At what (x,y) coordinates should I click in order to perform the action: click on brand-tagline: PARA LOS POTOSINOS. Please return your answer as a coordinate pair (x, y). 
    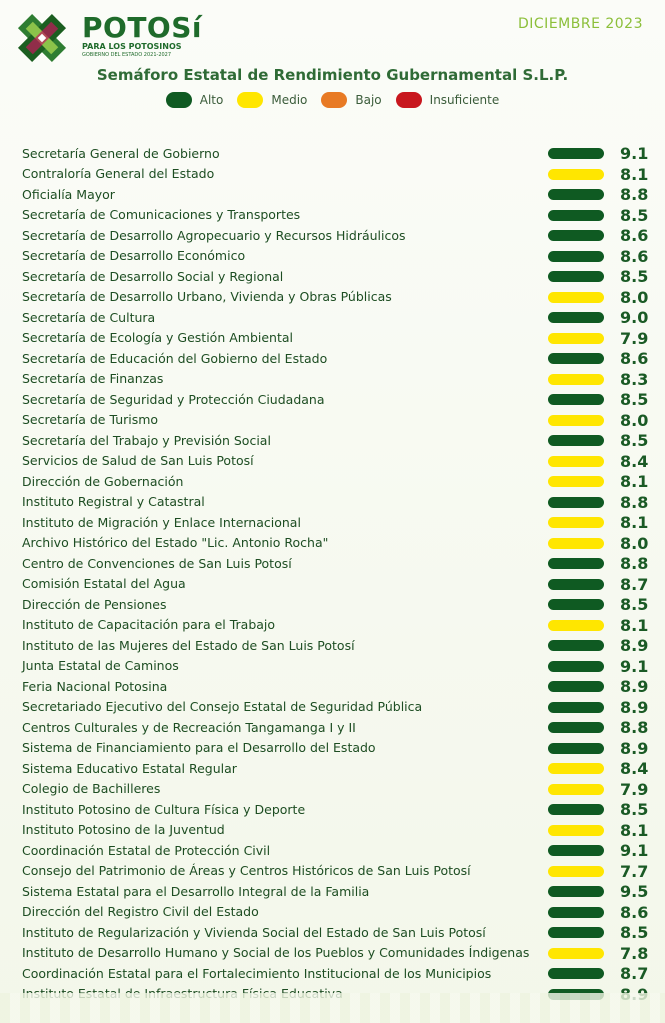
    Looking at the image, I should click on (132, 46).